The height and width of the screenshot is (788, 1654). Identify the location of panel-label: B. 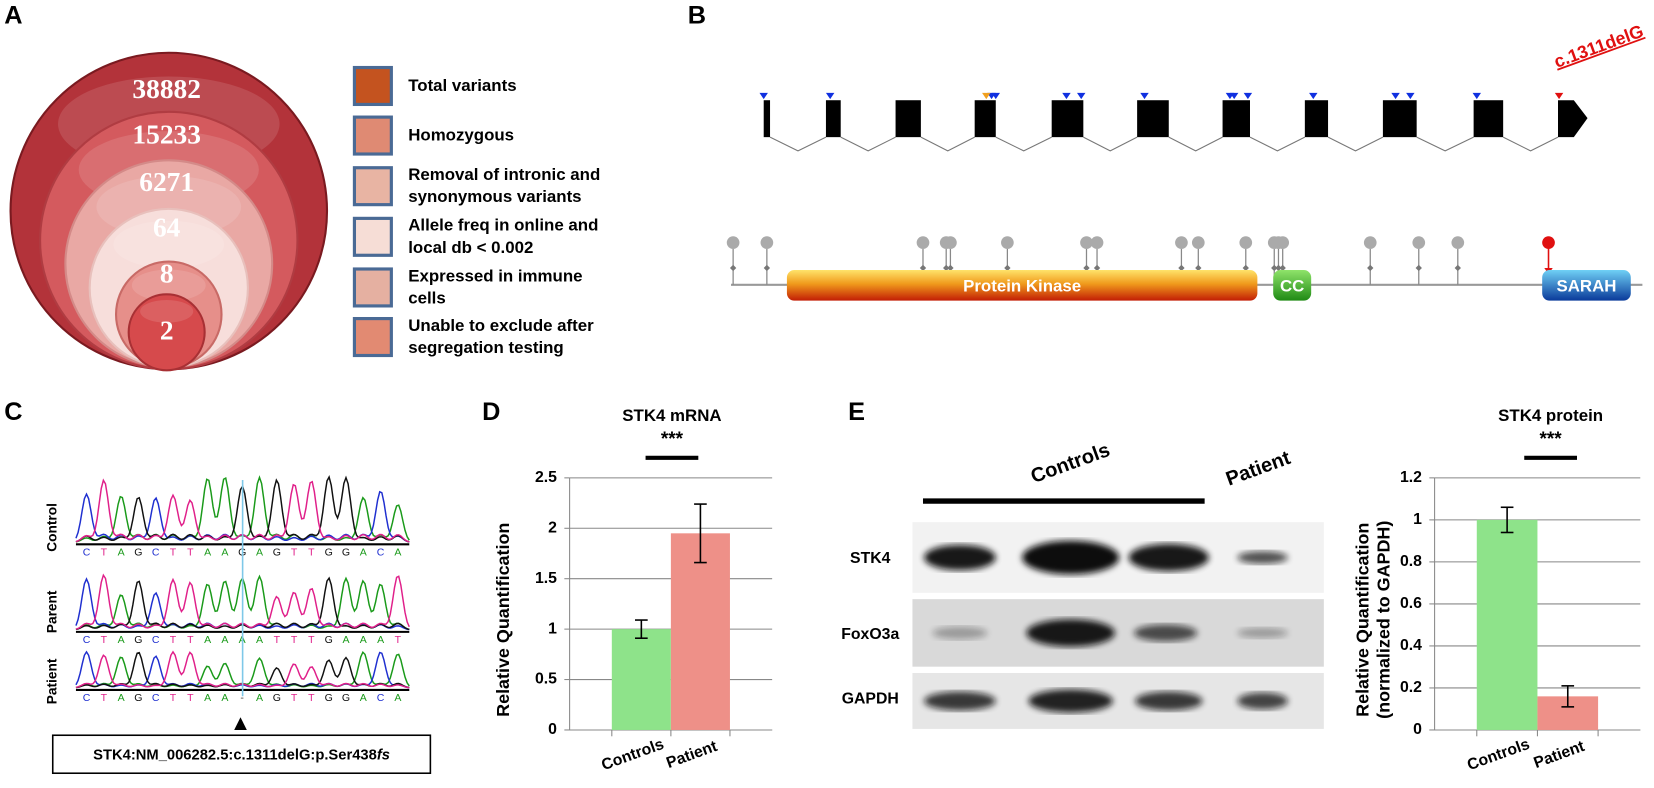
(697, 16).